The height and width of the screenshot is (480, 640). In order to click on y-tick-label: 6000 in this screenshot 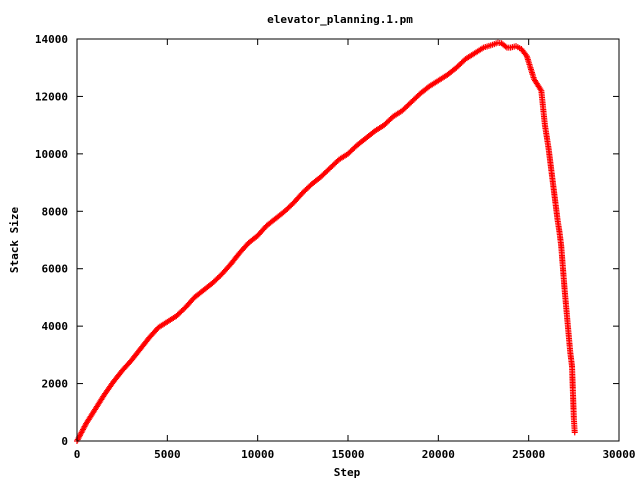, I will do `click(55, 269)`.